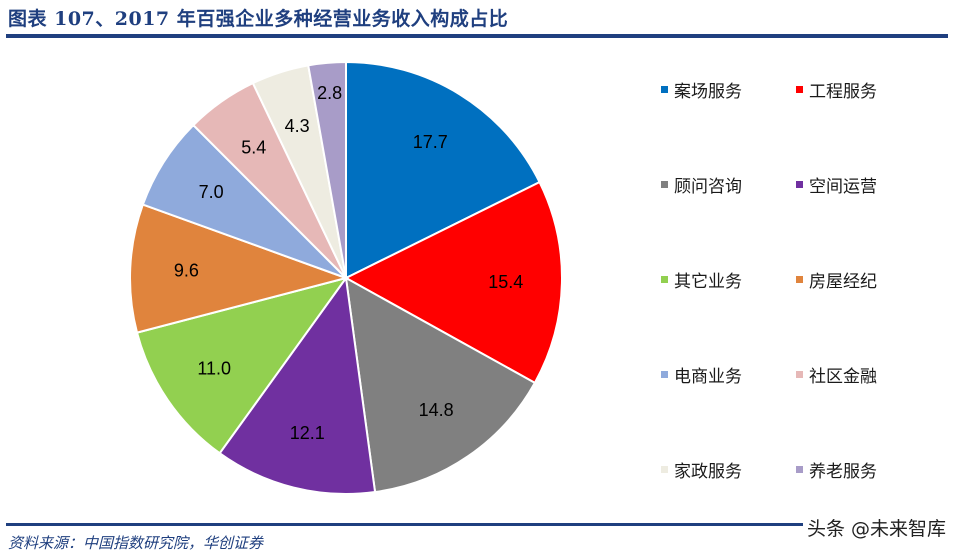 The width and height of the screenshot is (962, 559). I want to click on legend-label: 空间运营, so click(843, 187).